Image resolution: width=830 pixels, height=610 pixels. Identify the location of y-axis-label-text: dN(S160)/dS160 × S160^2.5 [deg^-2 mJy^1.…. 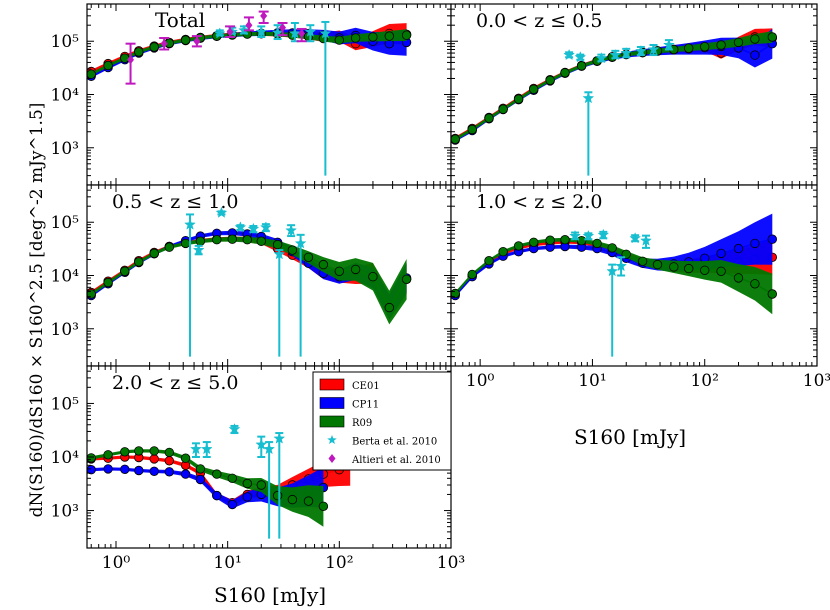
(37, 310).